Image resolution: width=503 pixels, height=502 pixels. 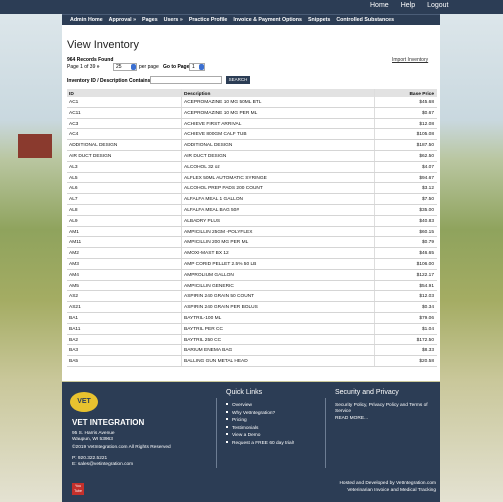 I want to click on quick-link: View a Demo, so click(x=246, y=435).